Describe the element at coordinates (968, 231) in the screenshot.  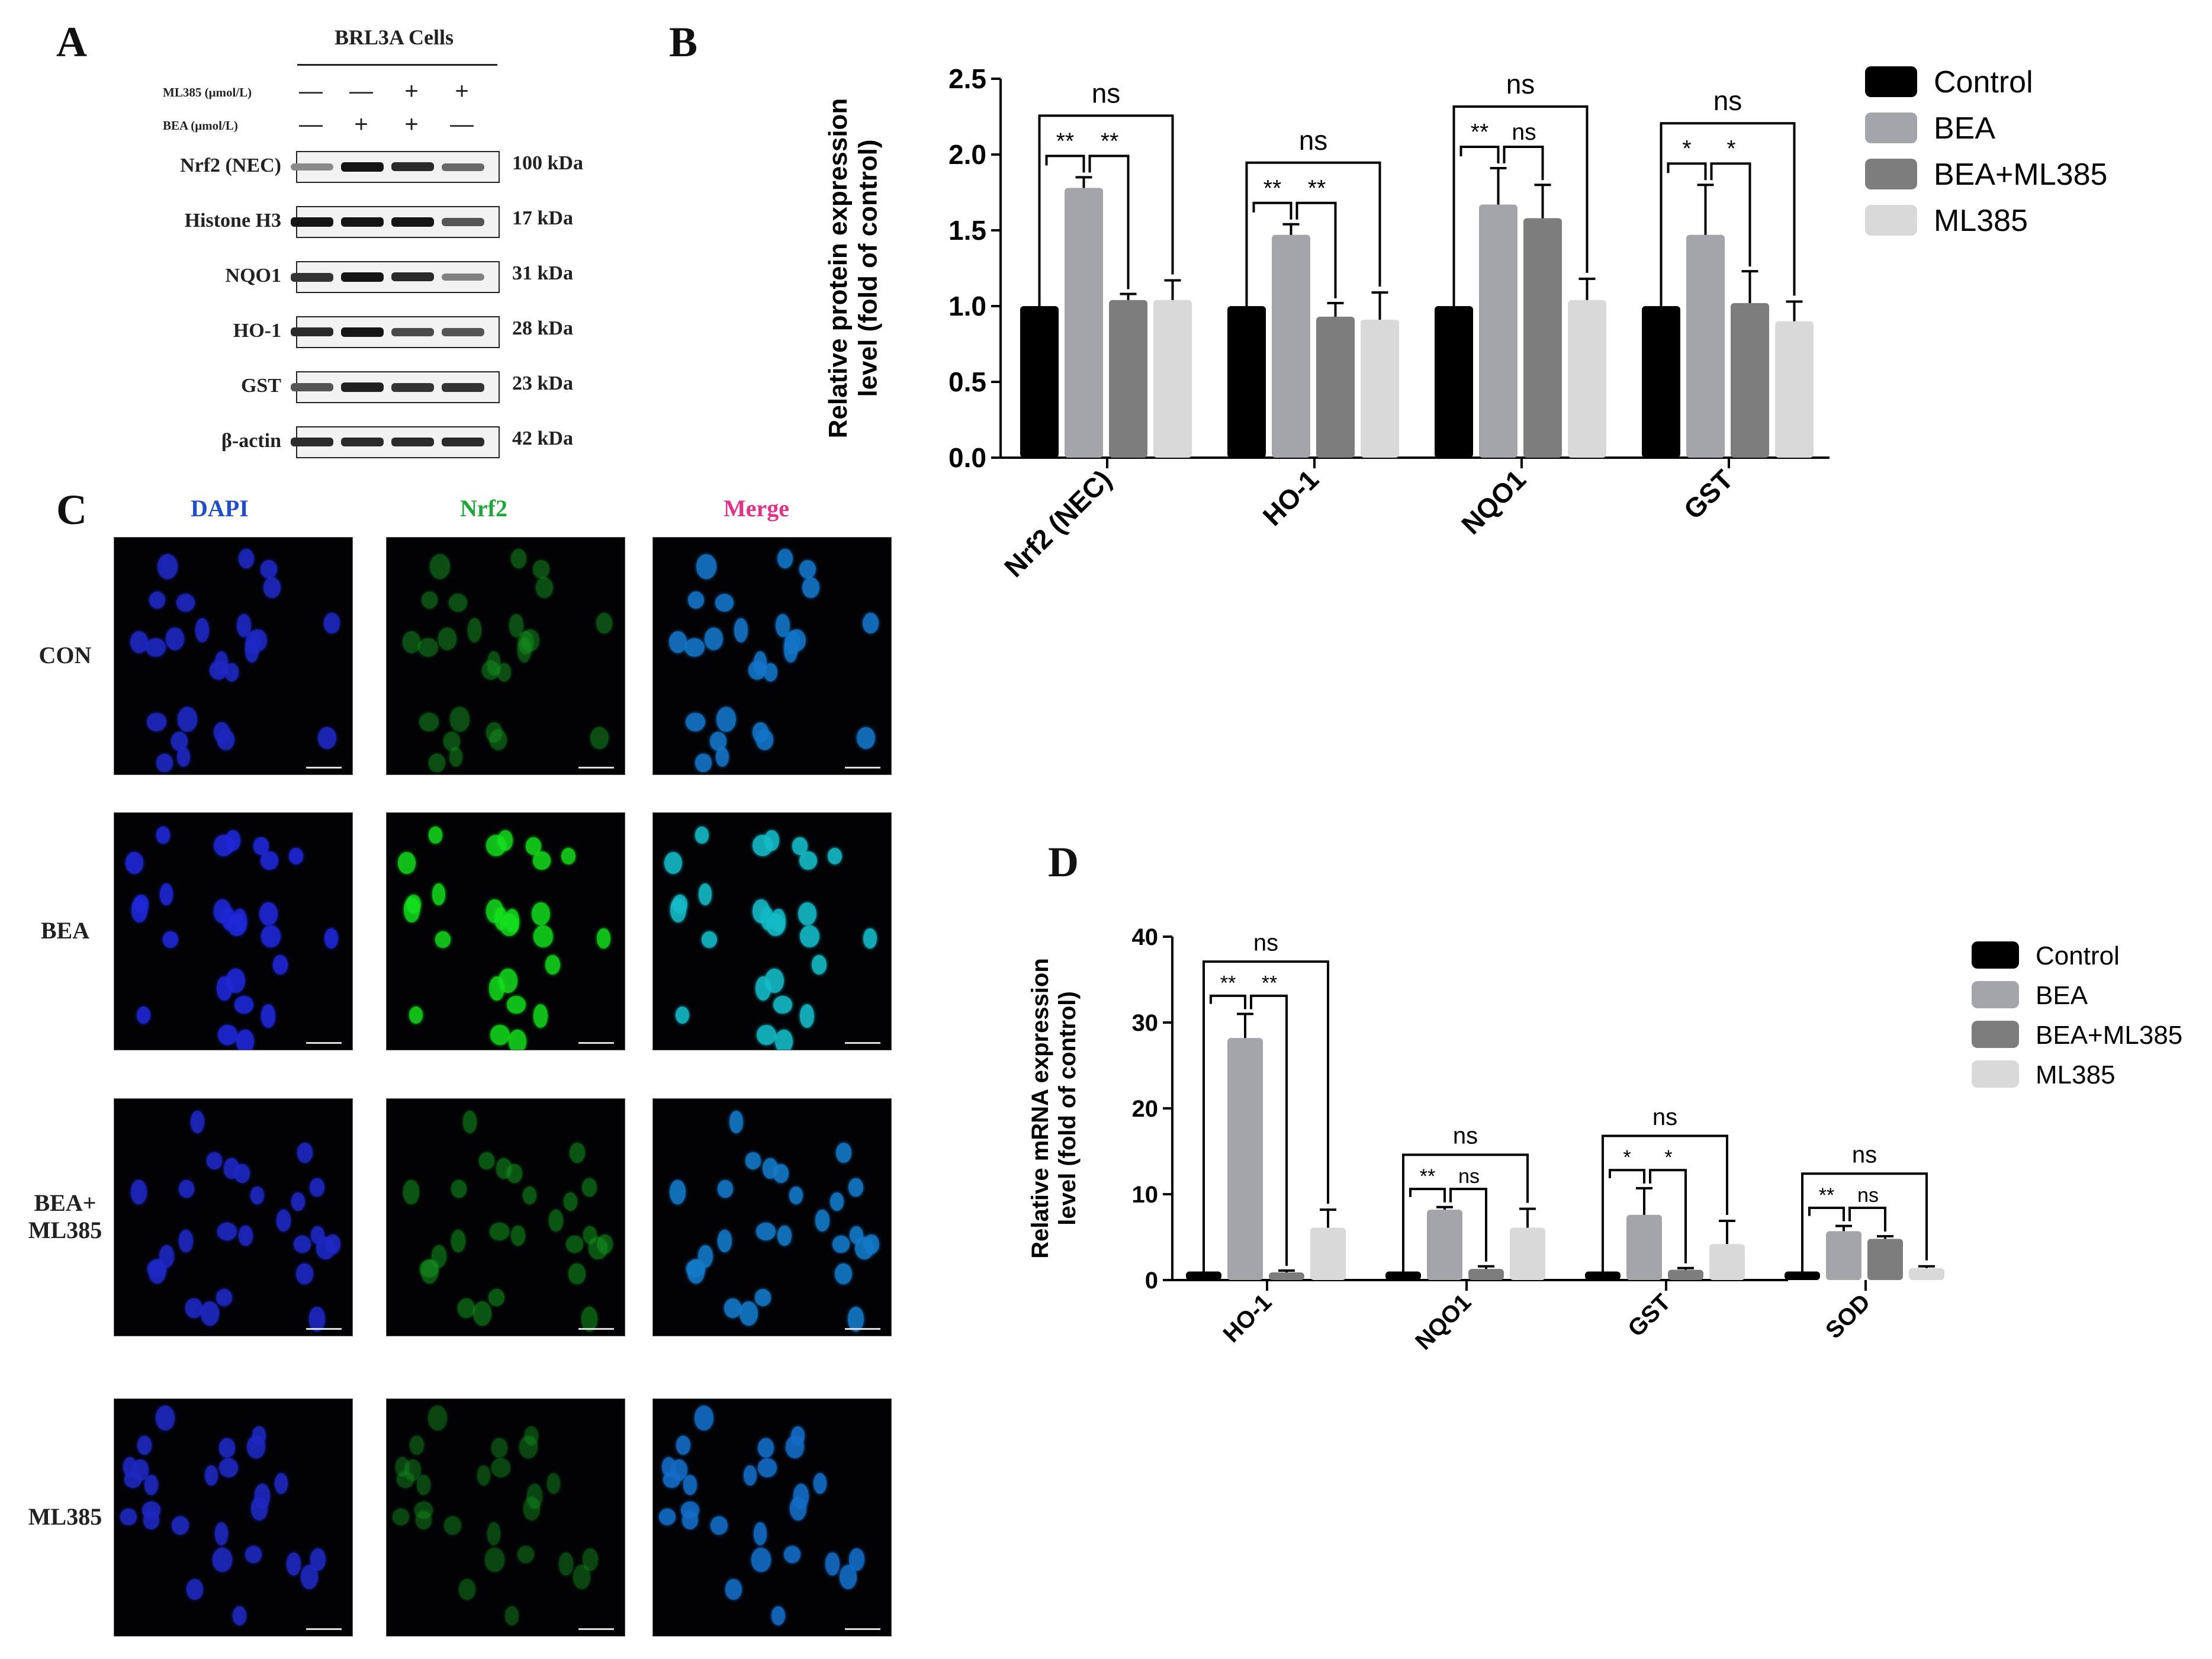
I see `y-tick-label: 1.5` at that location.